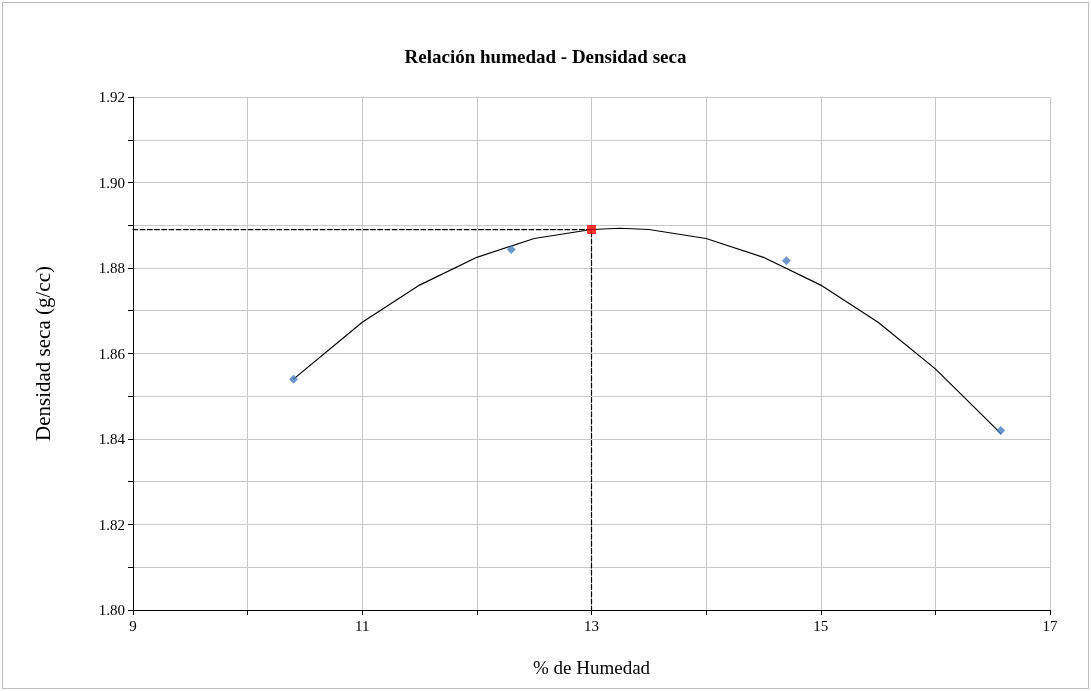  I want to click on y-tick-label: 1.82, so click(111, 524).